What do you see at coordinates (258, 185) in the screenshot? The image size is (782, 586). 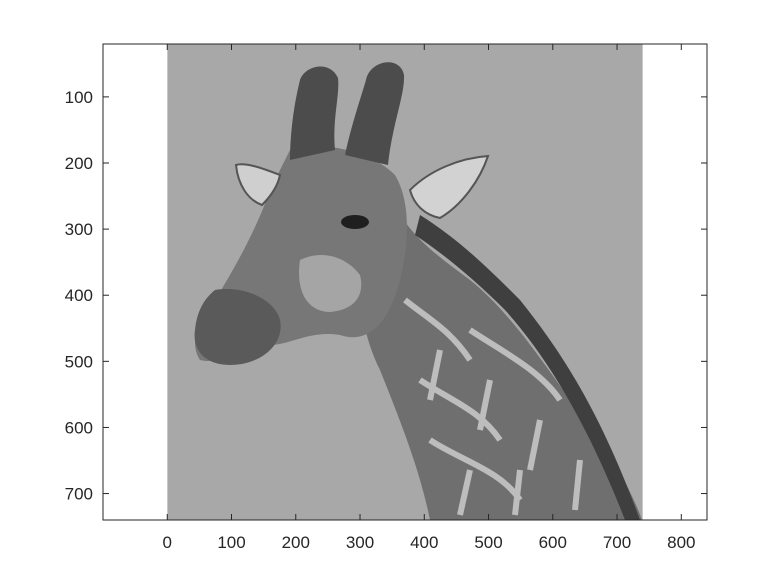 I see `giraffe-ear-left` at bounding box center [258, 185].